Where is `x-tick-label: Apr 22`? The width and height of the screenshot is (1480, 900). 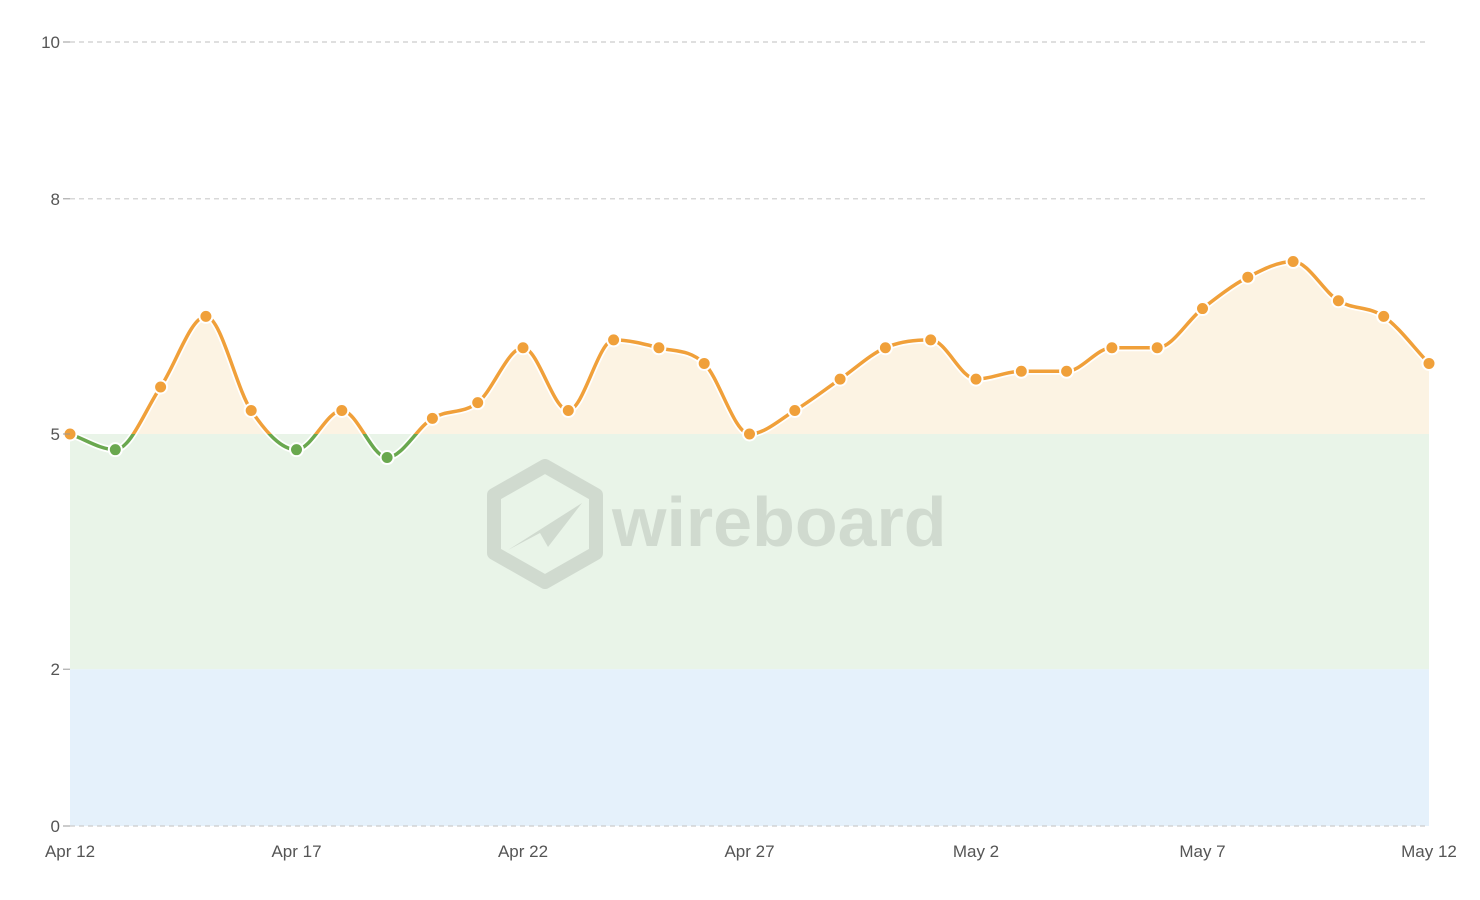 x-tick-label: Apr 22 is located at coordinates (523, 851).